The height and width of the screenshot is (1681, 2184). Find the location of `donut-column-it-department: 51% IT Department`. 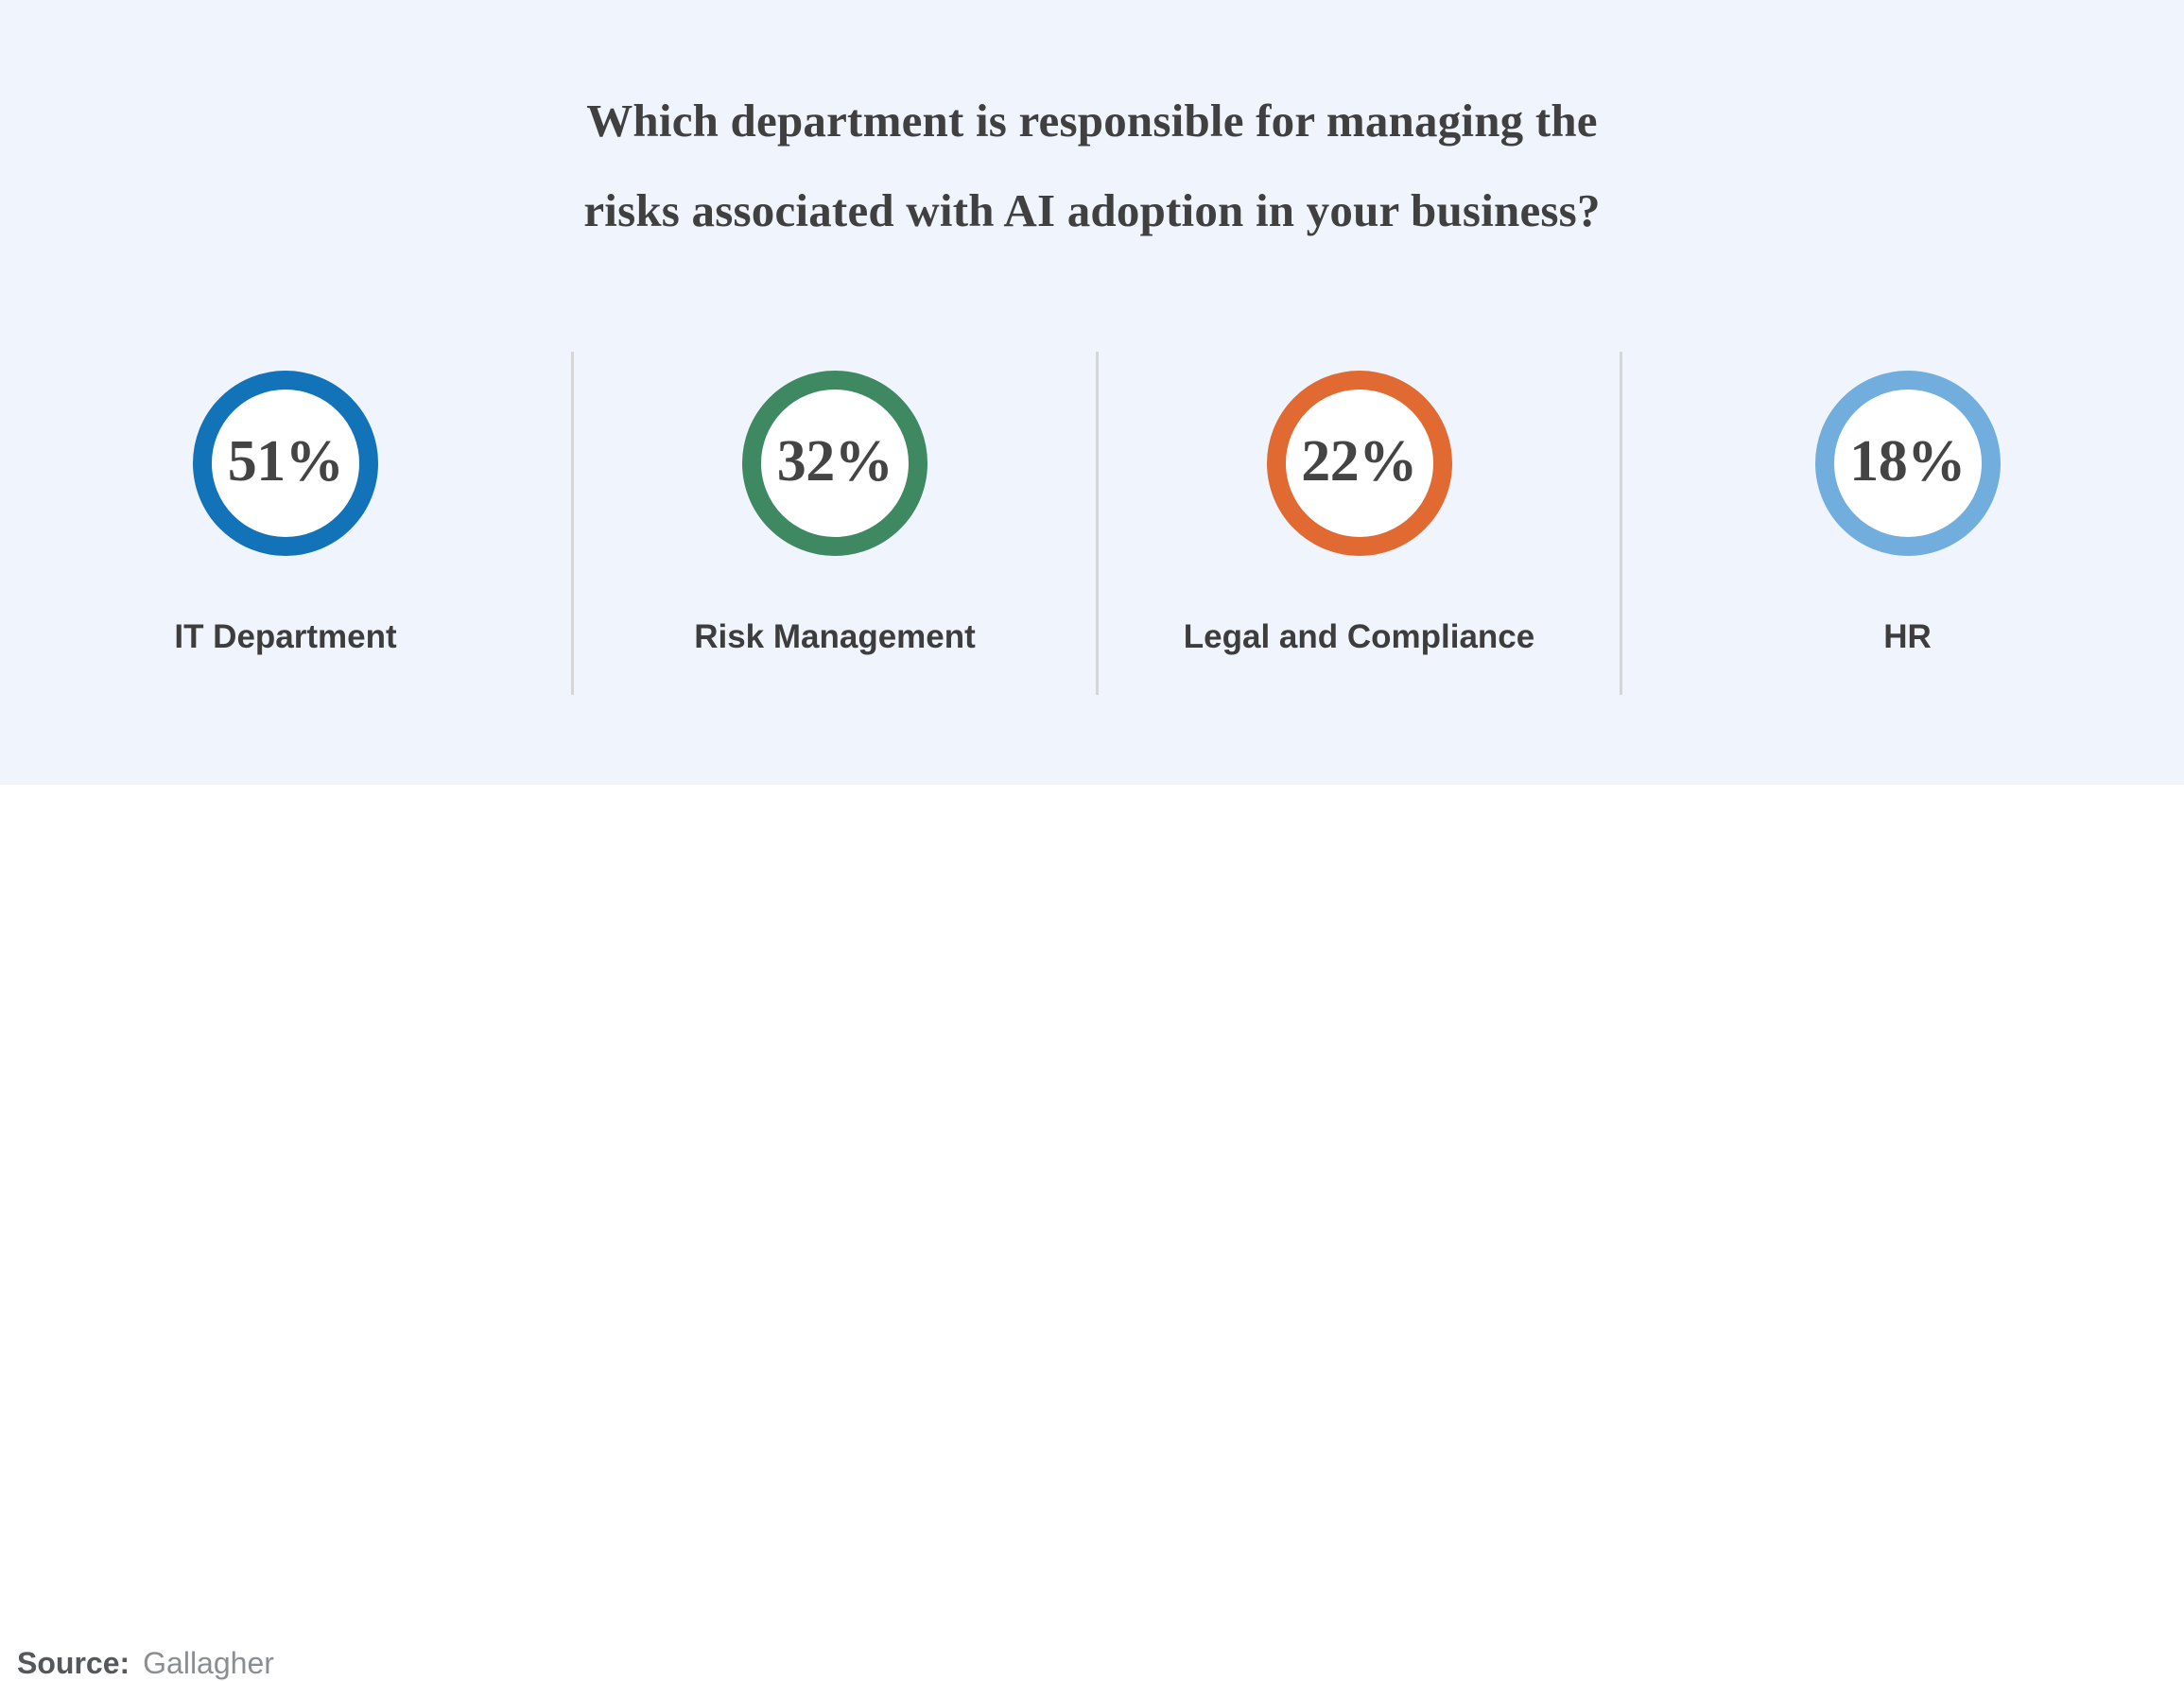

donut-column-it-department: 51% IT Department is located at coordinates (285, 504).